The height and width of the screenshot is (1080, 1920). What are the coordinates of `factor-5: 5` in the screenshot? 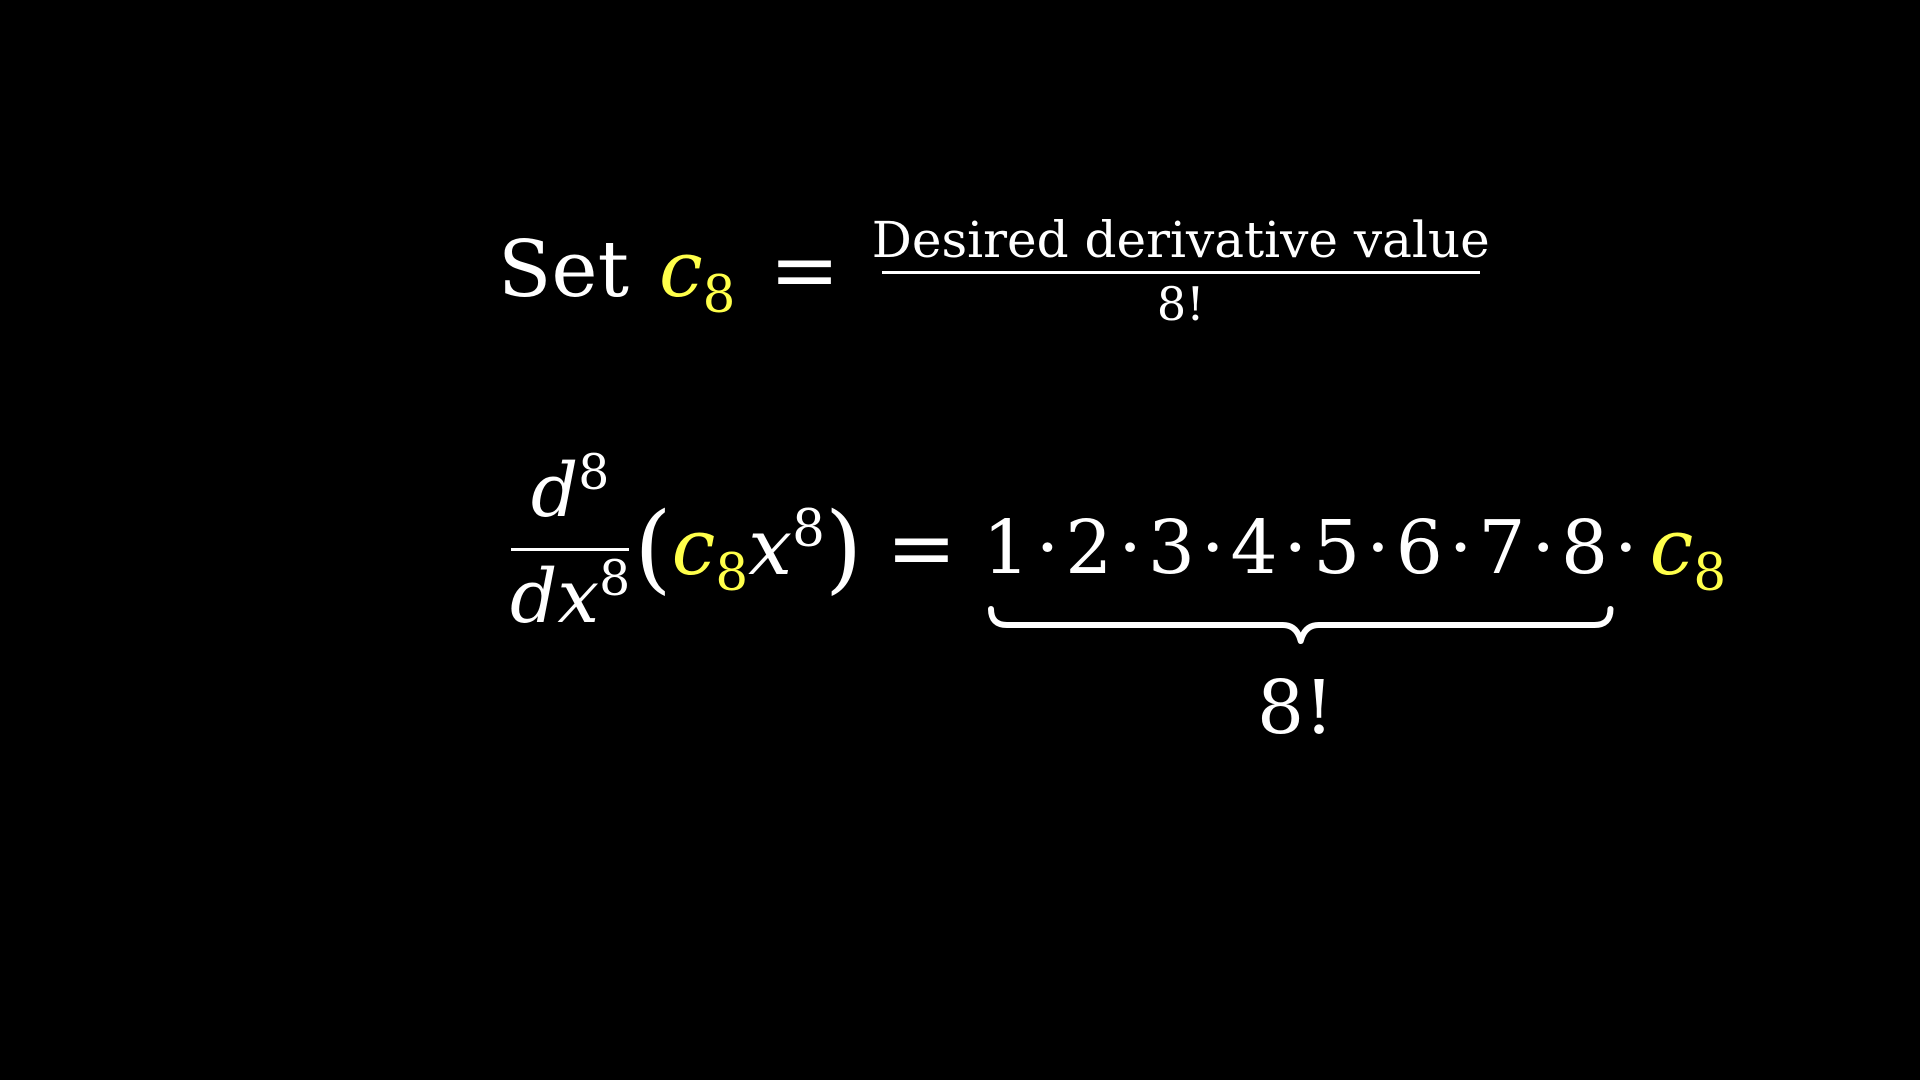 It's located at (1337, 548).